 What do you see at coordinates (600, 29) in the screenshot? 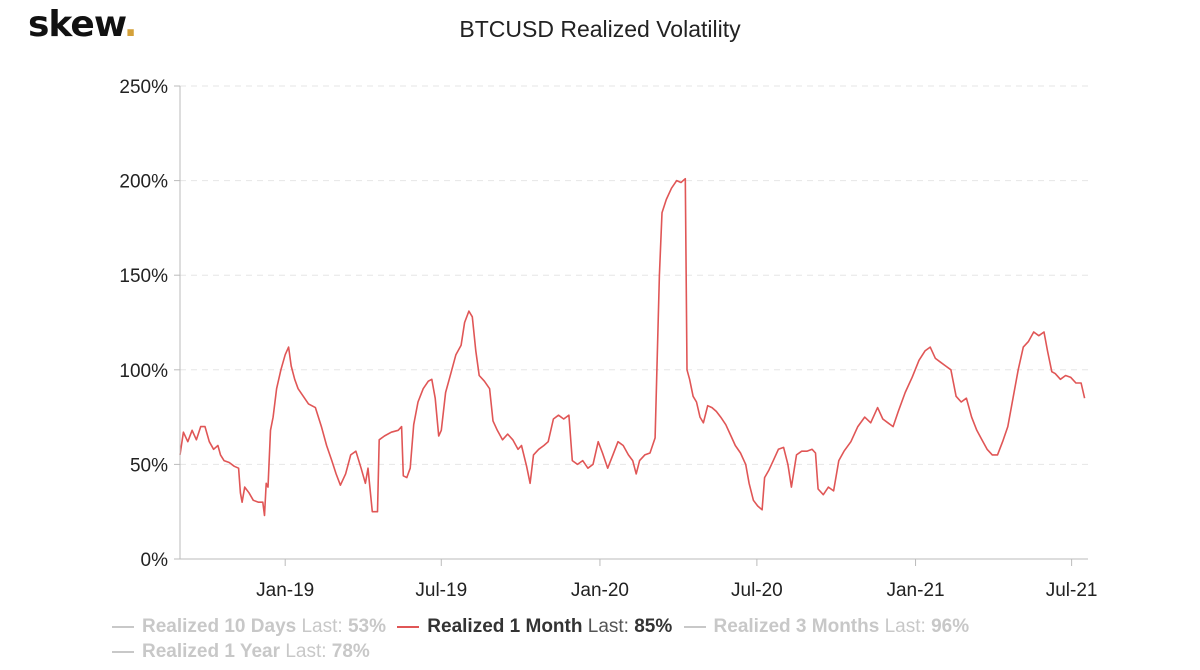
I see `chart-title: BTCUSD Realized Volatility` at bounding box center [600, 29].